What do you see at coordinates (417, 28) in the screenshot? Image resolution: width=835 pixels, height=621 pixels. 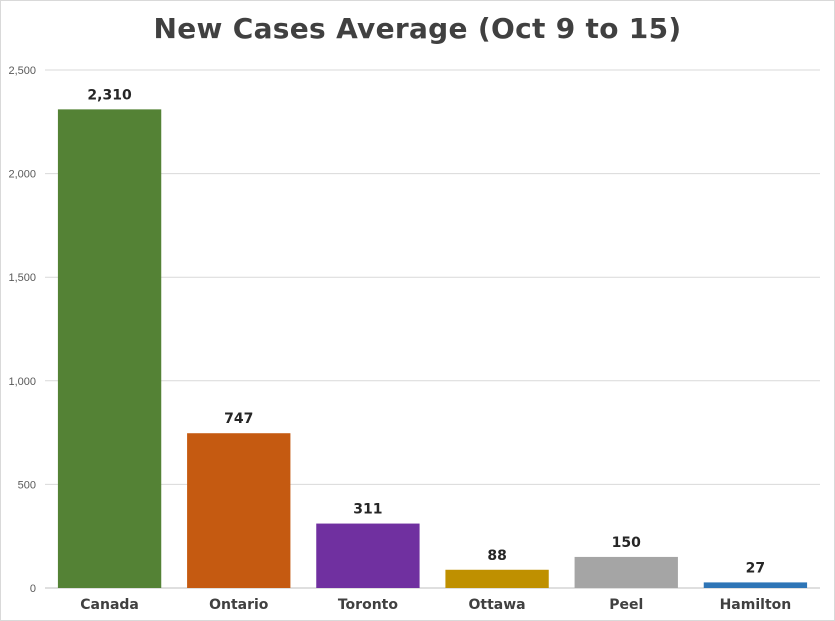 I see `chart-title: New Cases Average (Oct 9 to 15)` at bounding box center [417, 28].